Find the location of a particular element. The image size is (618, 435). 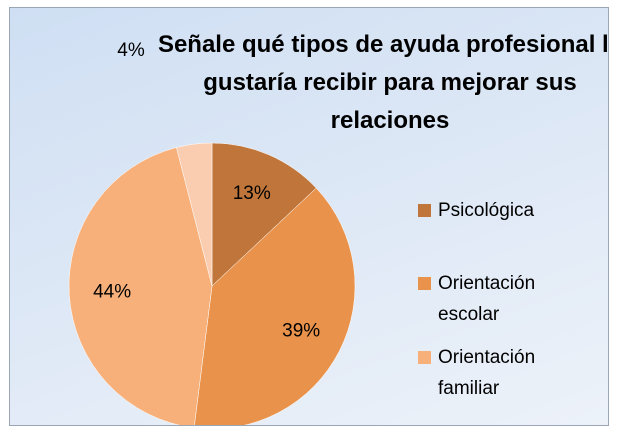

legend-item: Orientación escolar is located at coordinates (503, 299).